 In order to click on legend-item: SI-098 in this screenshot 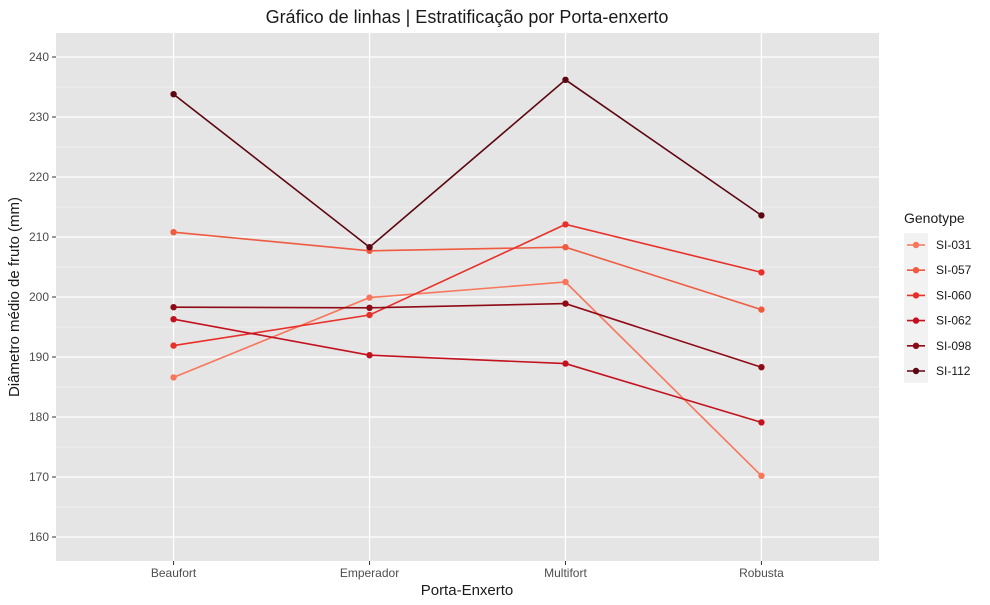, I will do `click(939, 346)`.